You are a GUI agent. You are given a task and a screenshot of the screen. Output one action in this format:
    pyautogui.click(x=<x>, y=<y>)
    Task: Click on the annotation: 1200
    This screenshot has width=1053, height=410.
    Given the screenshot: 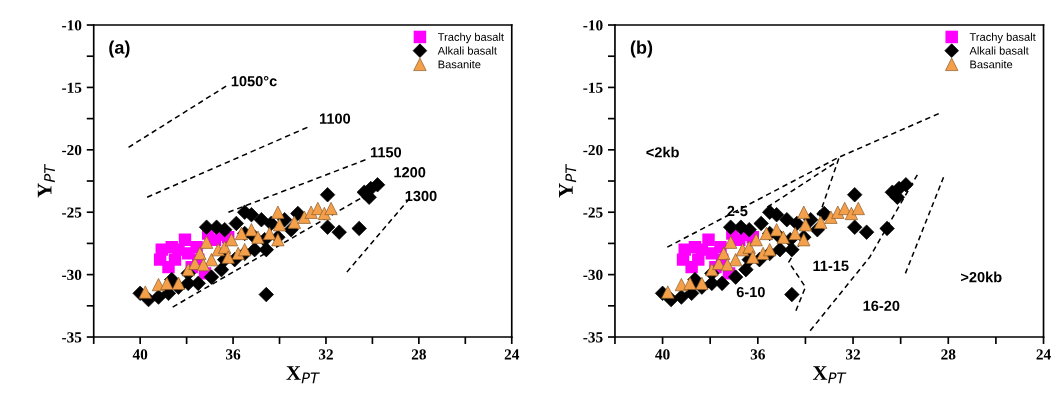 What is the action you would take?
    pyautogui.click(x=410, y=172)
    